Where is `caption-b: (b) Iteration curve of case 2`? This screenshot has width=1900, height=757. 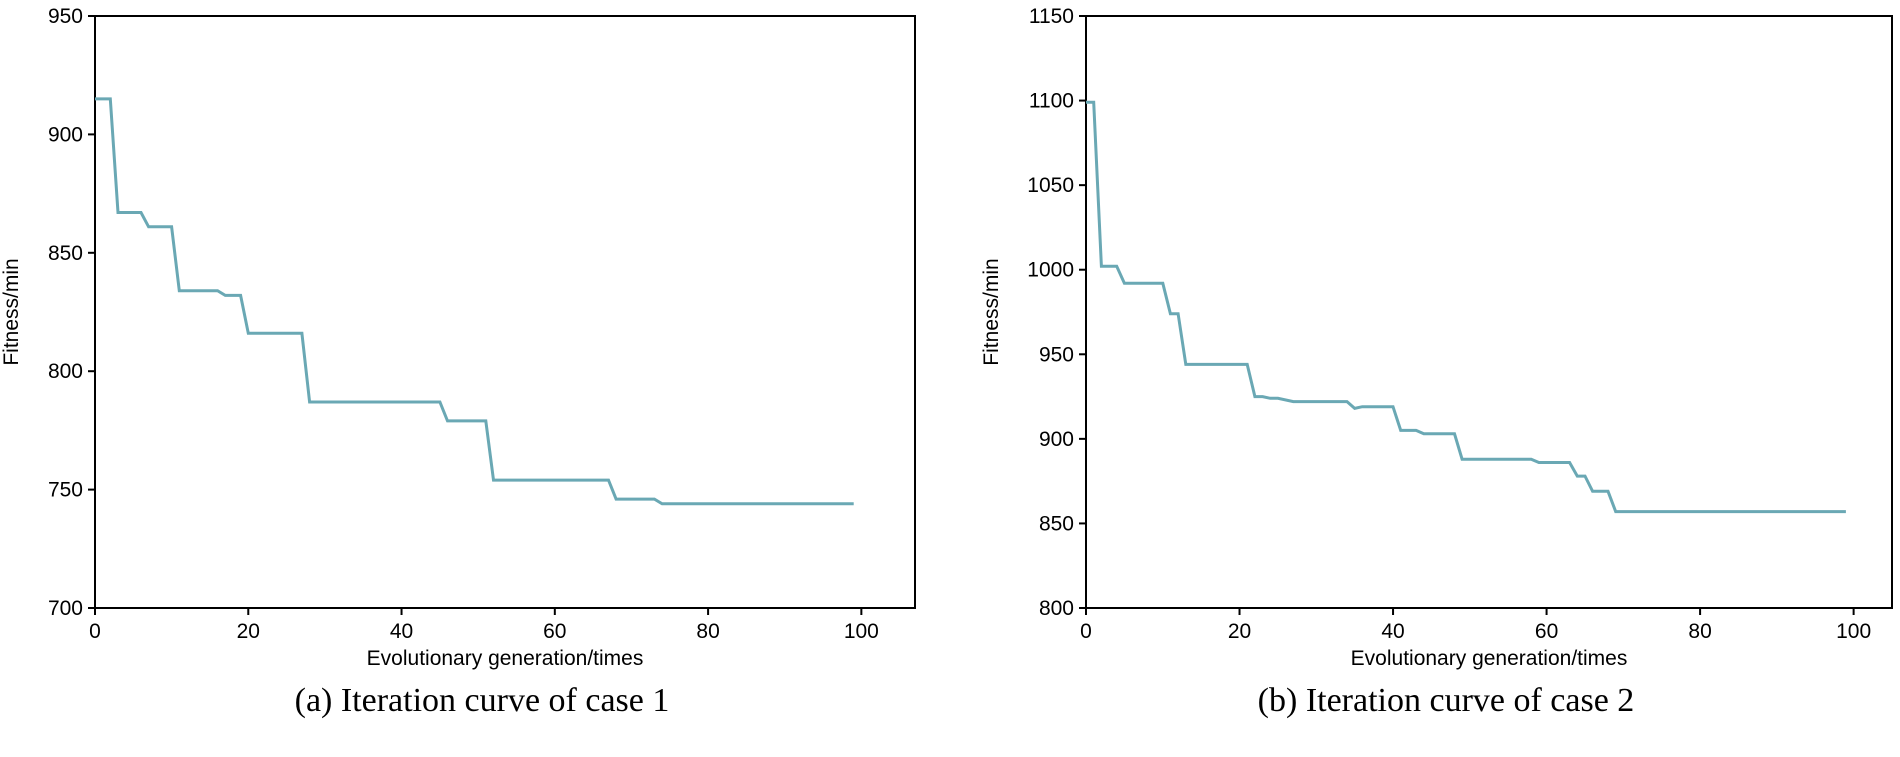
caption-b: (b) Iteration curve of case 2 is located at coordinates (1446, 700).